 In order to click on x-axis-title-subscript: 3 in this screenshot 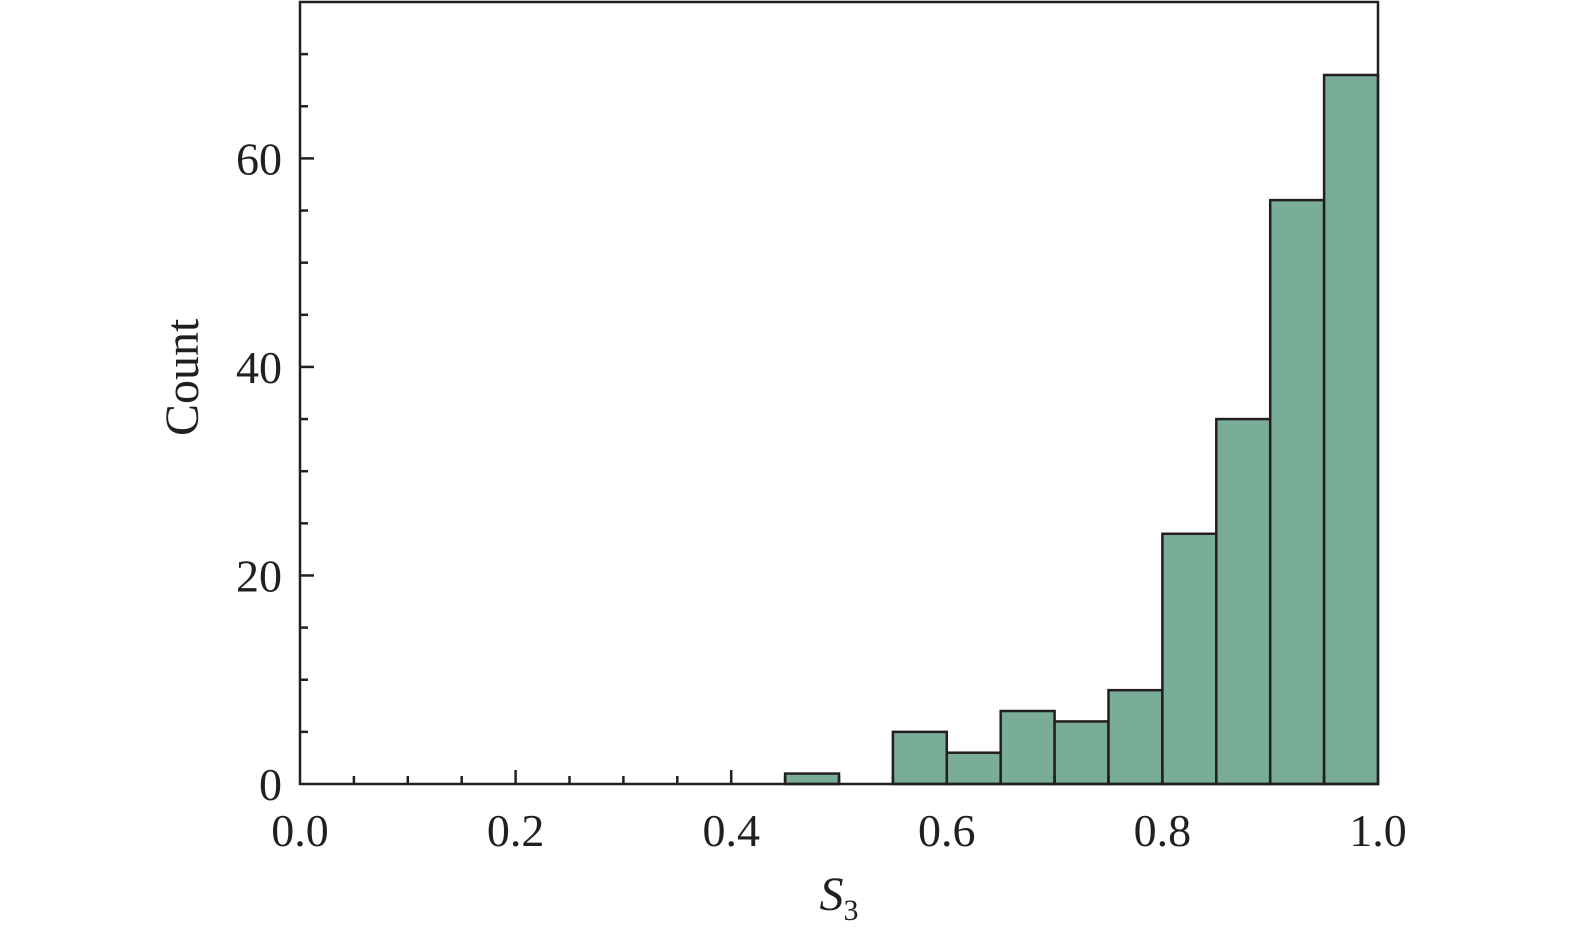, I will do `click(851, 910)`.